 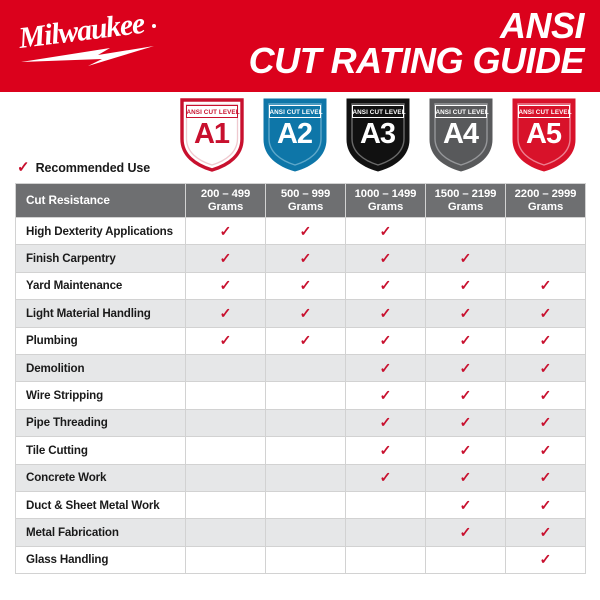 What do you see at coordinates (100, 286) in the screenshot?
I see `task-label: Yard Maintenance` at bounding box center [100, 286].